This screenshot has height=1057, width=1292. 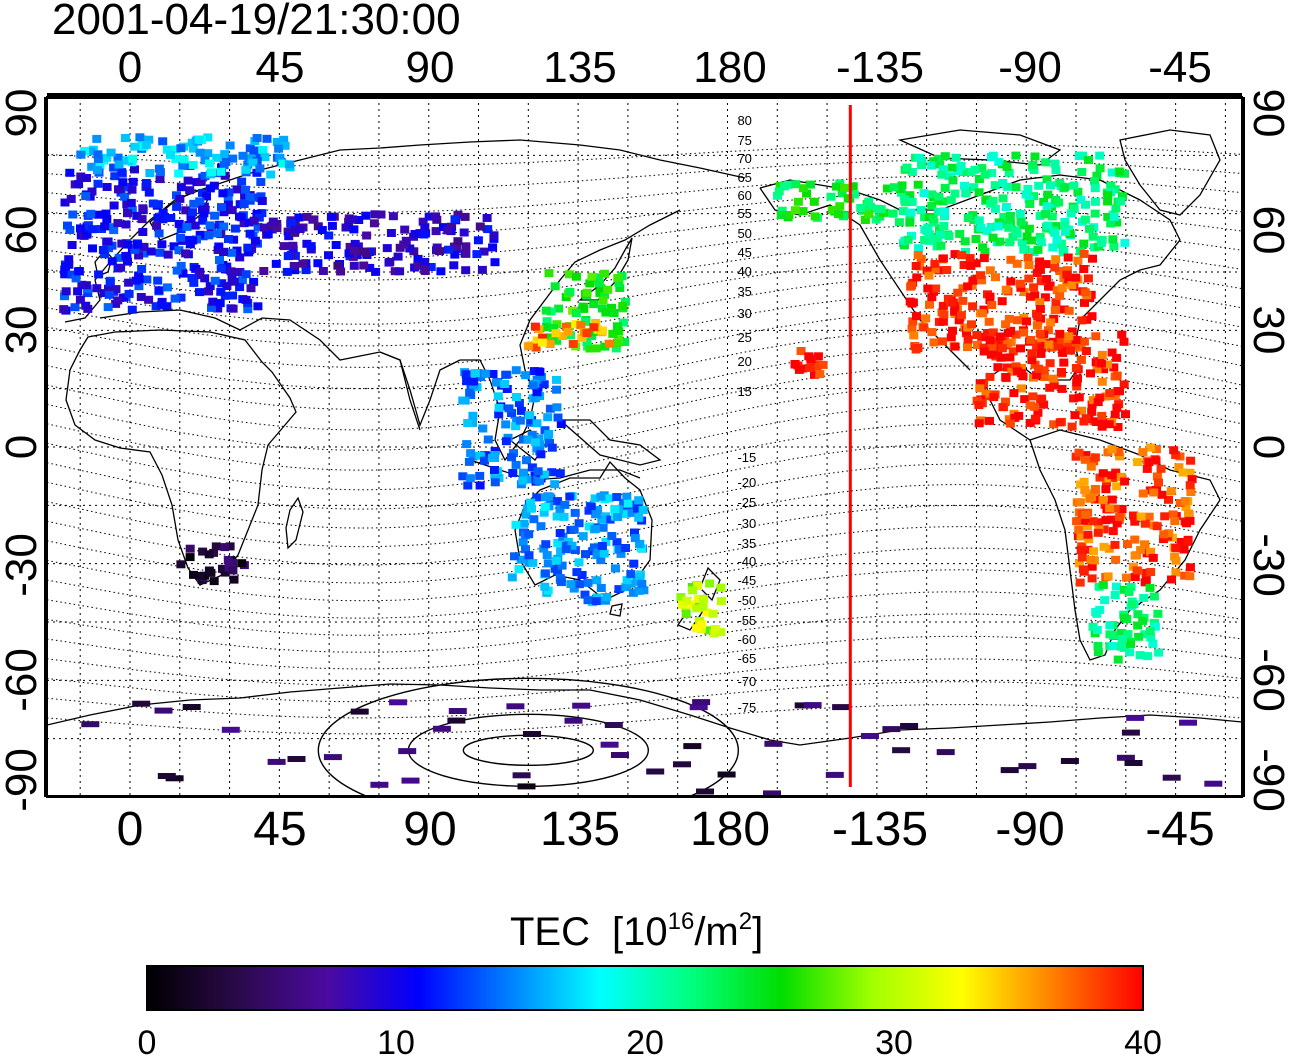 I want to click on colorbar, so click(x=645, y=988).